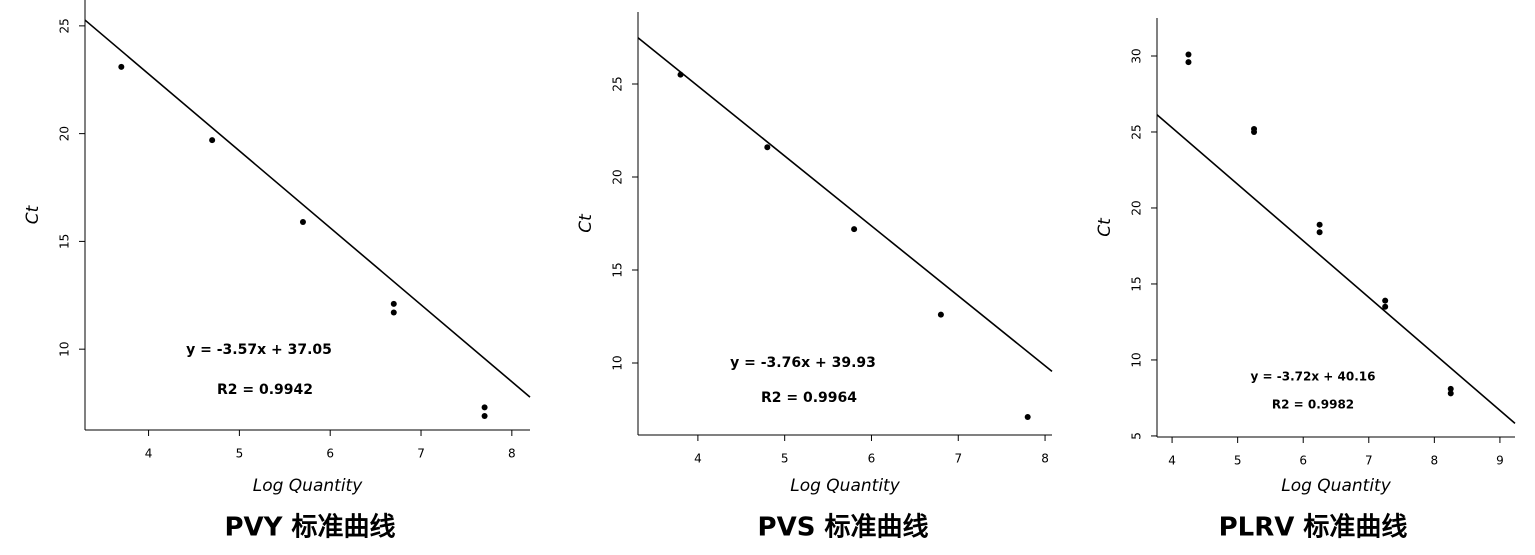  Describe the element at coordinates (309, 528) in the screenshot. I see `chart-title: PVY 标准曲线` at that location.